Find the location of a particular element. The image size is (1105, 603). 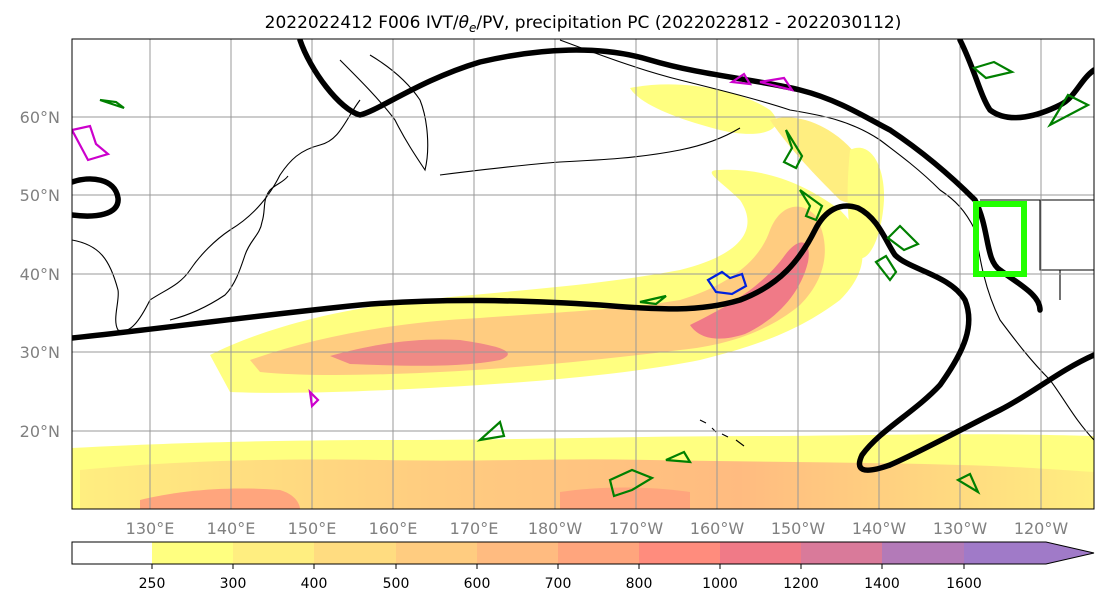

ivt-north-patch is located at coordinates (703, 109).